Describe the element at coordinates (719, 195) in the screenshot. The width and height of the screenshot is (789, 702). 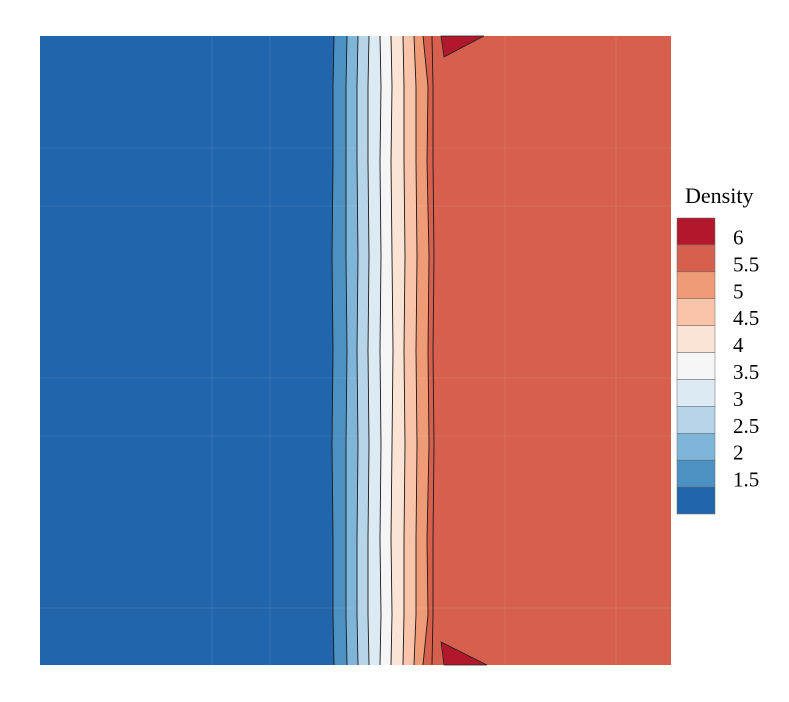
I see `colorbar-title: Density` at that location.